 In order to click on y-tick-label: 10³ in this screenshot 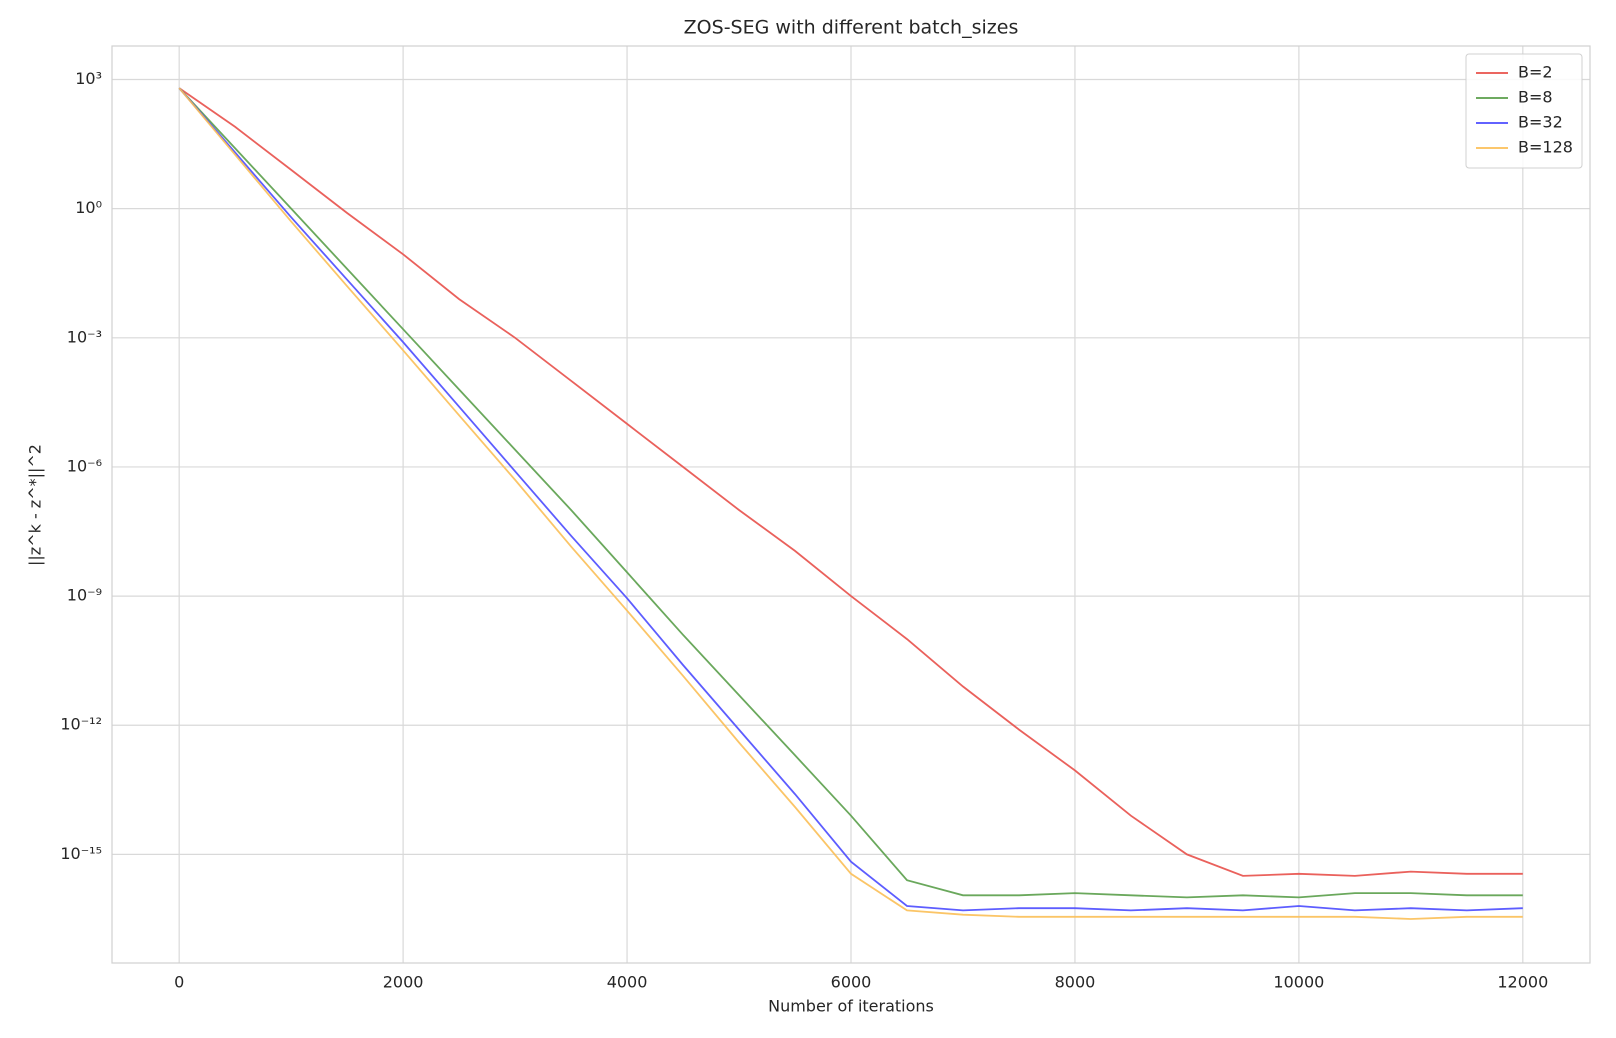, I will do `click(88, 78)`.